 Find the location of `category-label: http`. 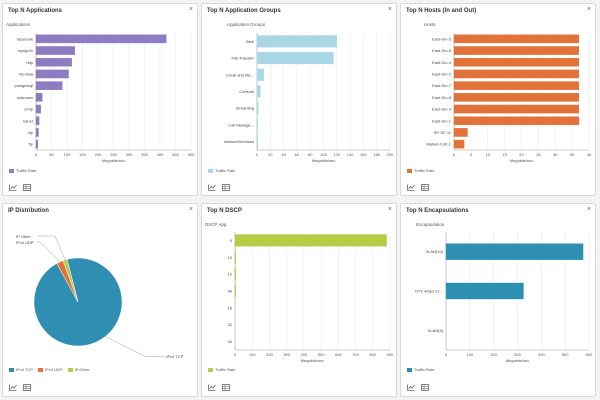

category-label: http is located at coordinates (29, 62).